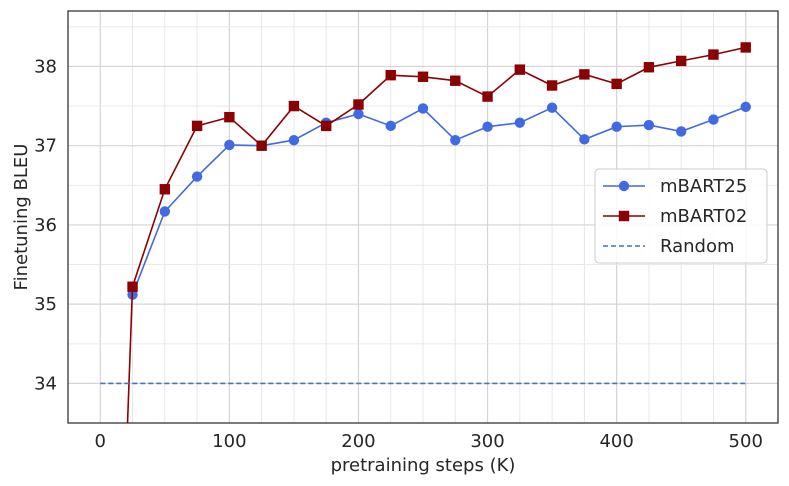 The height and width of the screenshot is (486, 789). I want to click on x-tick-label: 300, so click(487, 441).